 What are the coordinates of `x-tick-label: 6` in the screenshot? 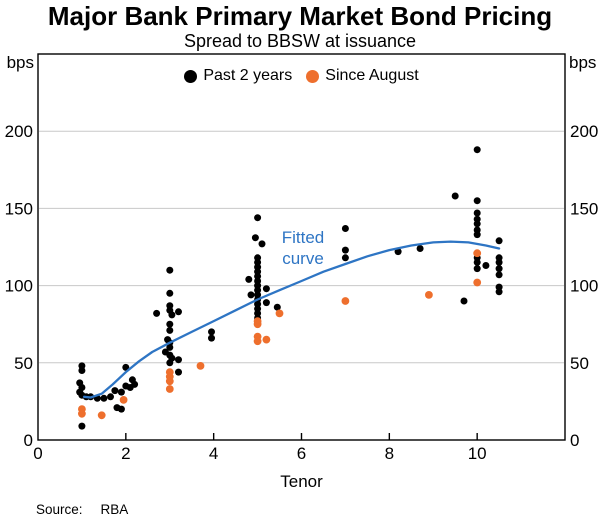 It's located at (301, 453).